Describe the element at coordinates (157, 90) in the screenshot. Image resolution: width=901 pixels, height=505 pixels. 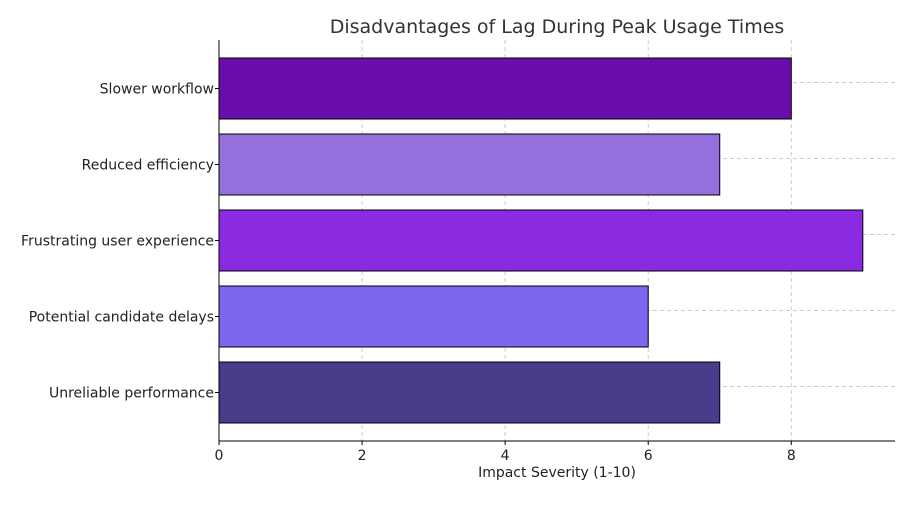
I see `category-label-0: Slower workflow` at that location.